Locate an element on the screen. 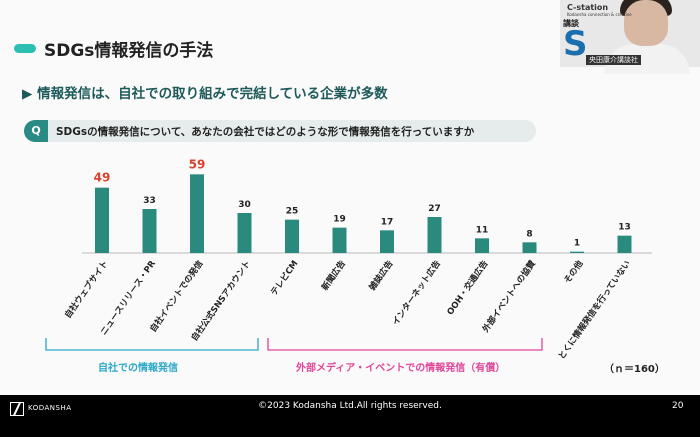  bar-value-label-7: 27 is located at coordinates (434, 209).